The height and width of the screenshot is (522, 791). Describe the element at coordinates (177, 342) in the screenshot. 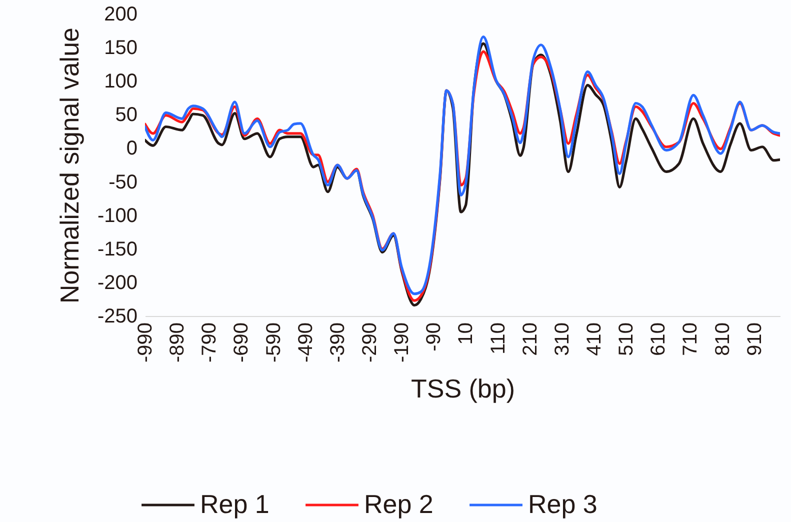

I see `x-tick-label: -890` at that location.